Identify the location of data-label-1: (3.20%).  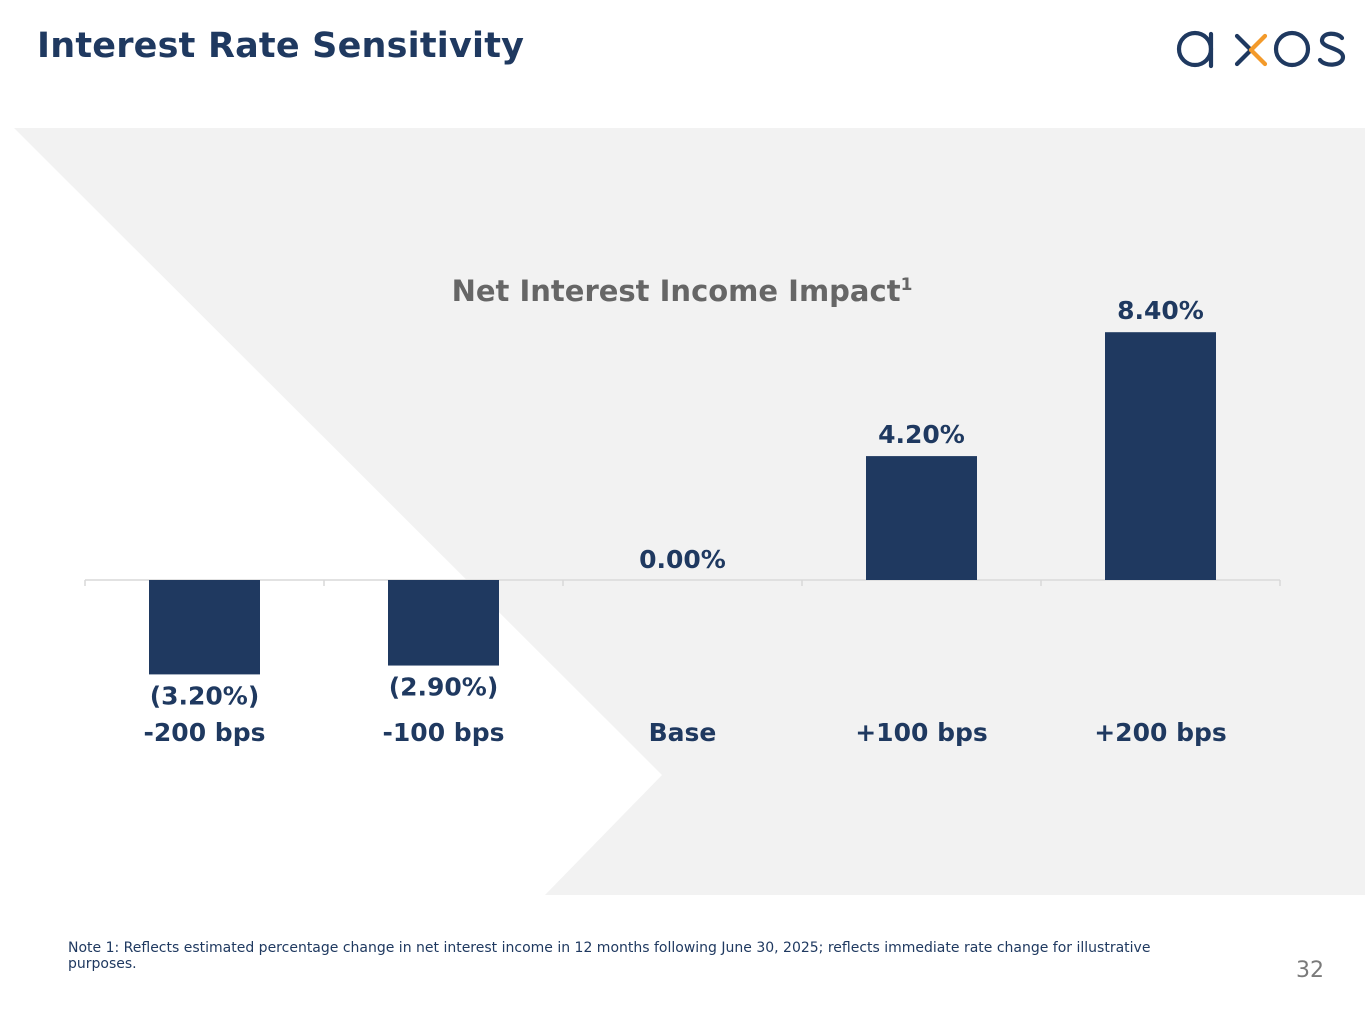
(205, 695).